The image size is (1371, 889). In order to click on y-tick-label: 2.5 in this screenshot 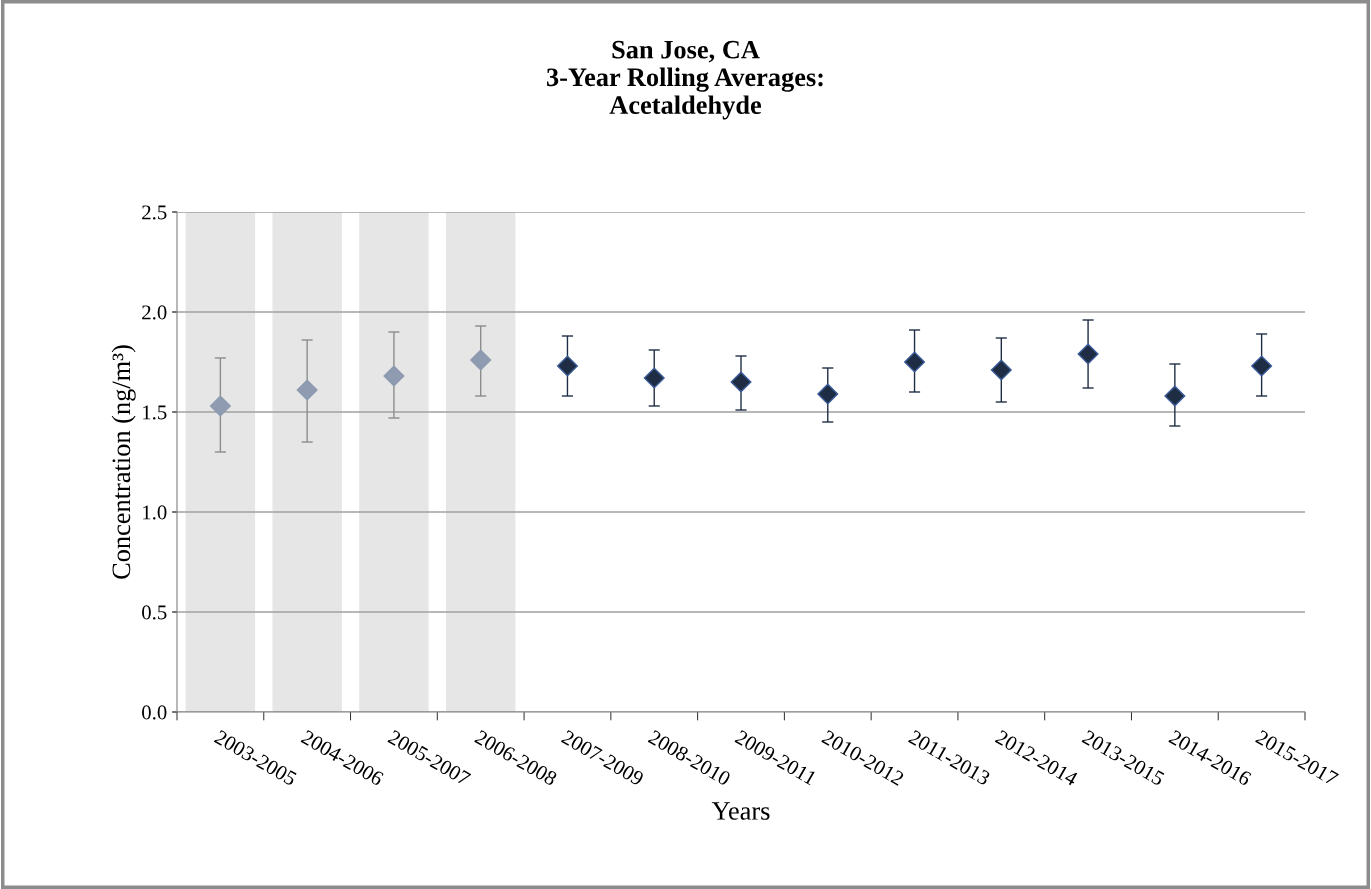, I will do `click(154, 212)`.